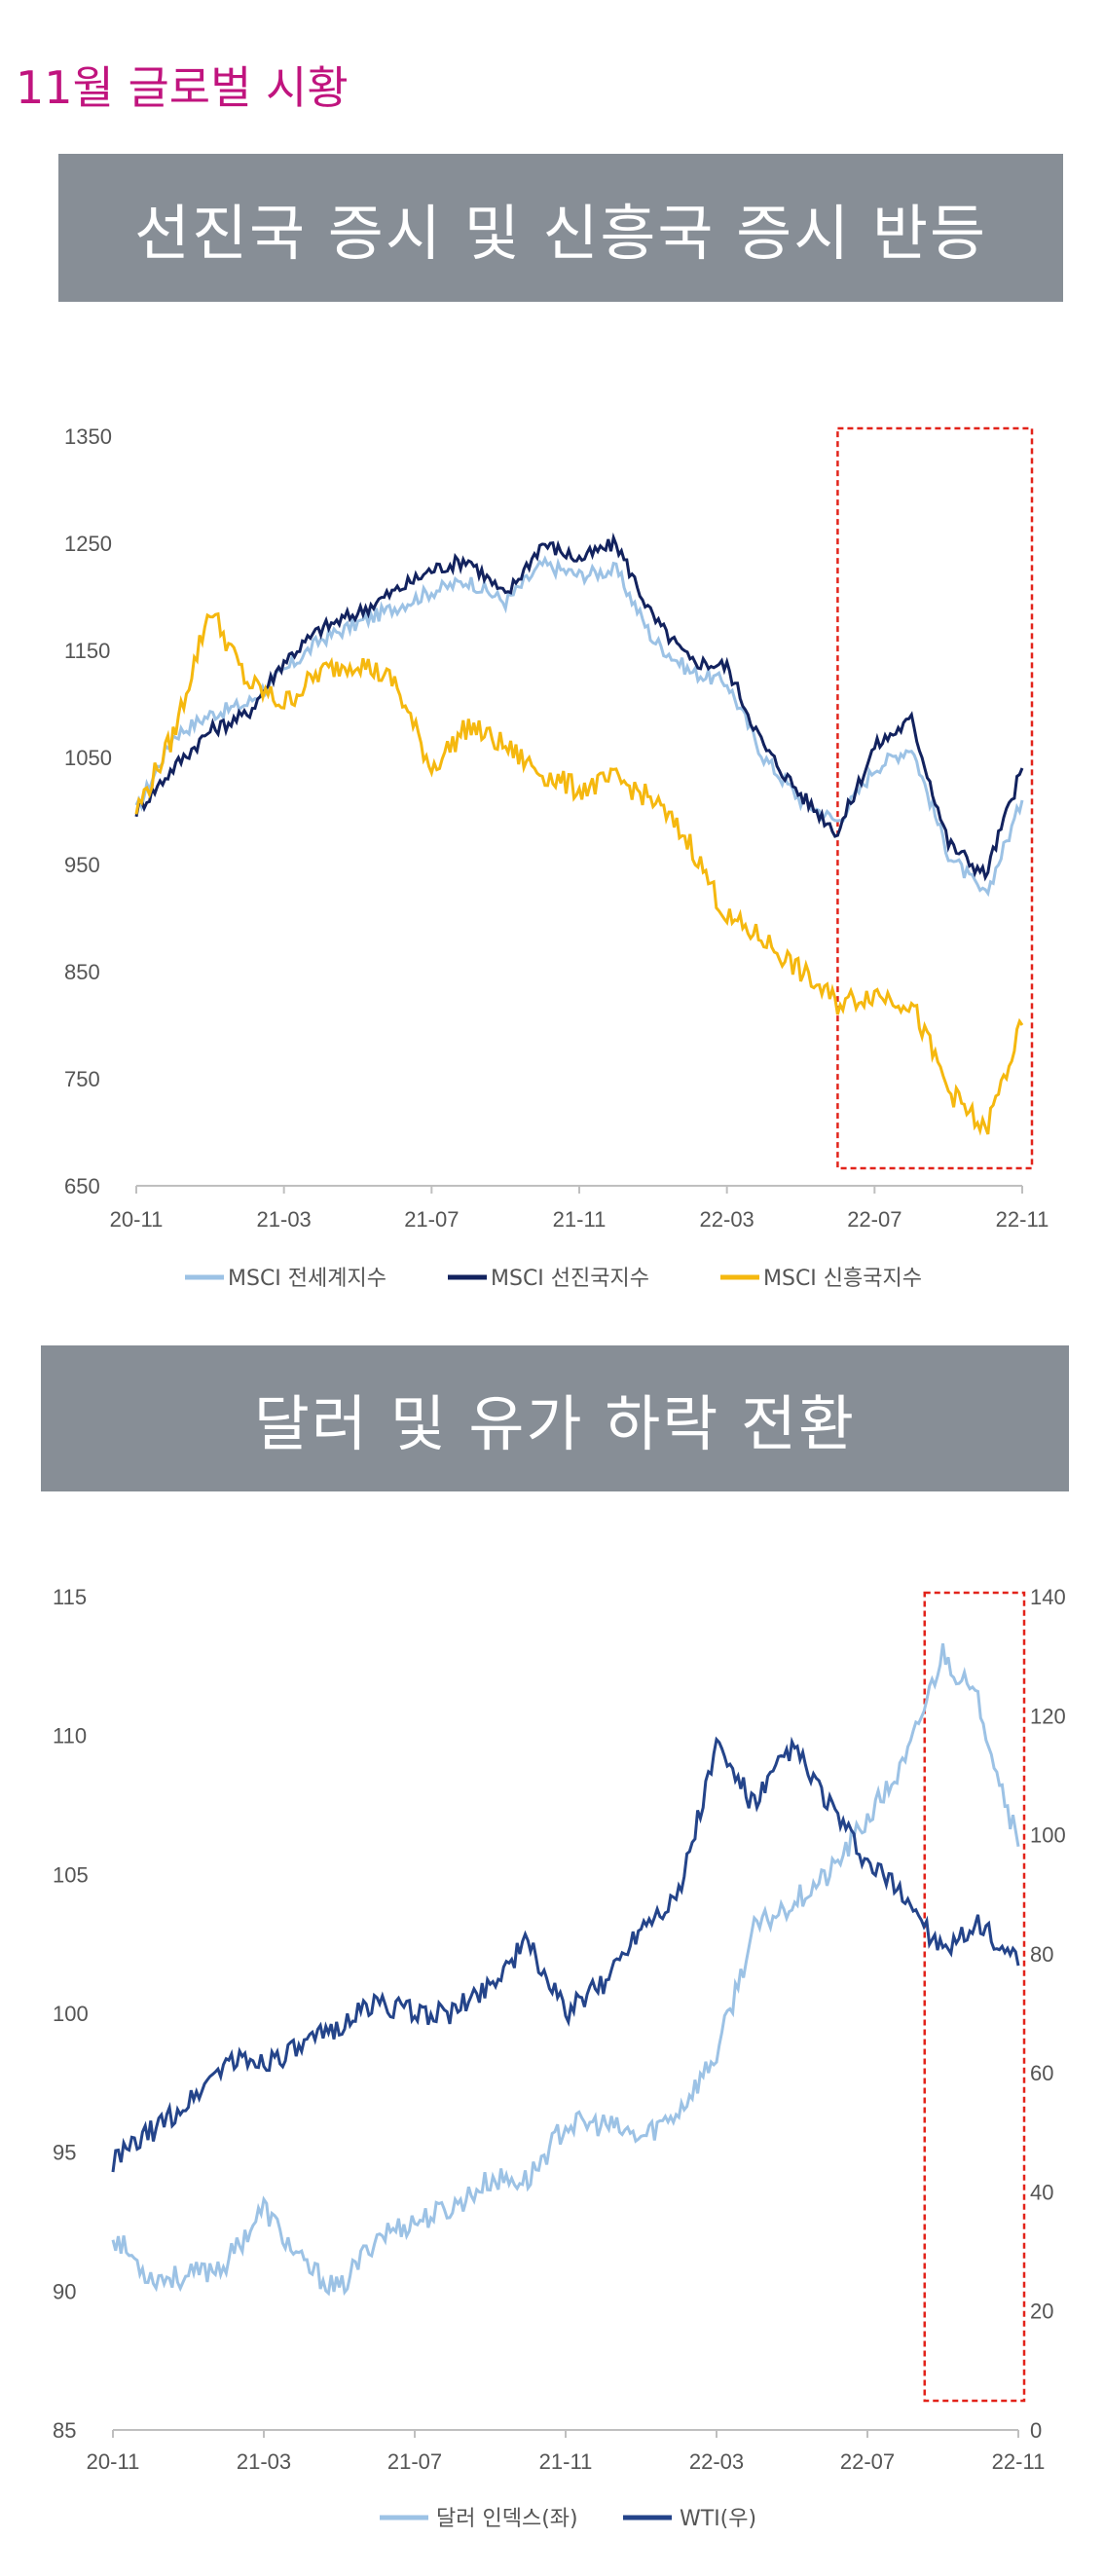 This screenshot has width=1104, height=2576. Describe the element at coordinates (718, 2519) in the screenshot. I see `legend-label: WTI(우)` at that location.